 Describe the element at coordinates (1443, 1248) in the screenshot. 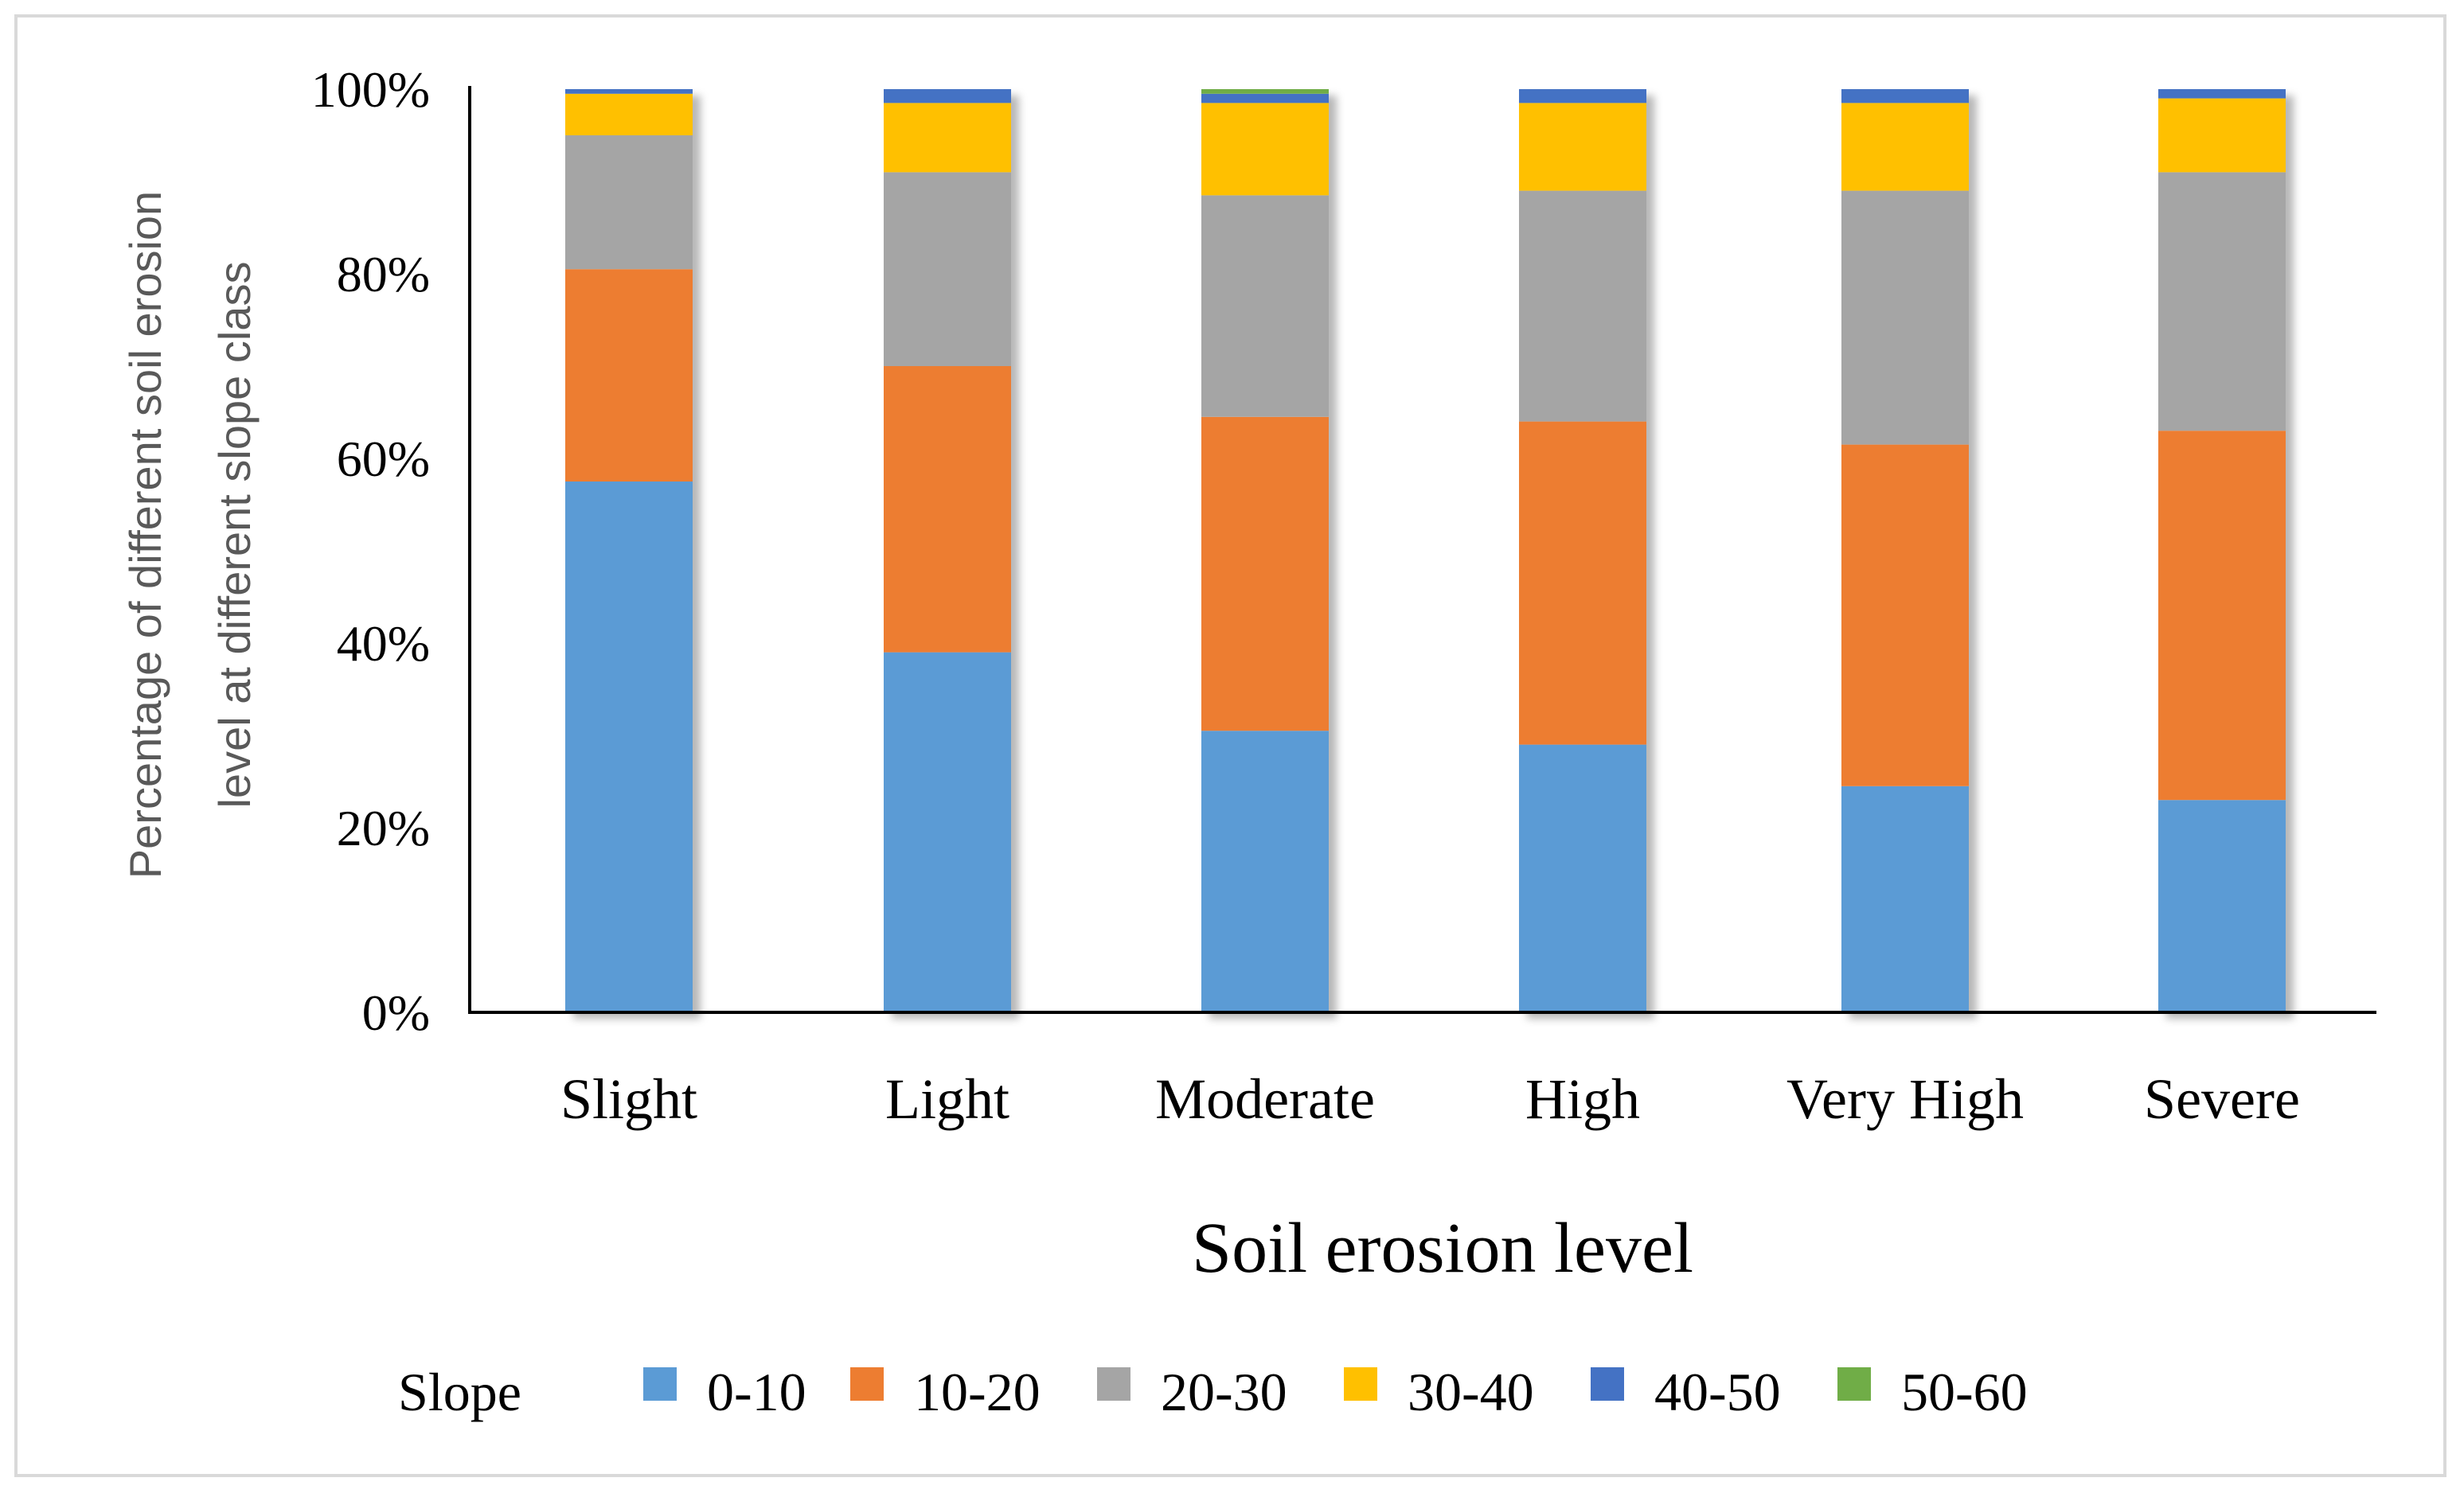

I see `x-axis-title: Soil erosion level` at that location.